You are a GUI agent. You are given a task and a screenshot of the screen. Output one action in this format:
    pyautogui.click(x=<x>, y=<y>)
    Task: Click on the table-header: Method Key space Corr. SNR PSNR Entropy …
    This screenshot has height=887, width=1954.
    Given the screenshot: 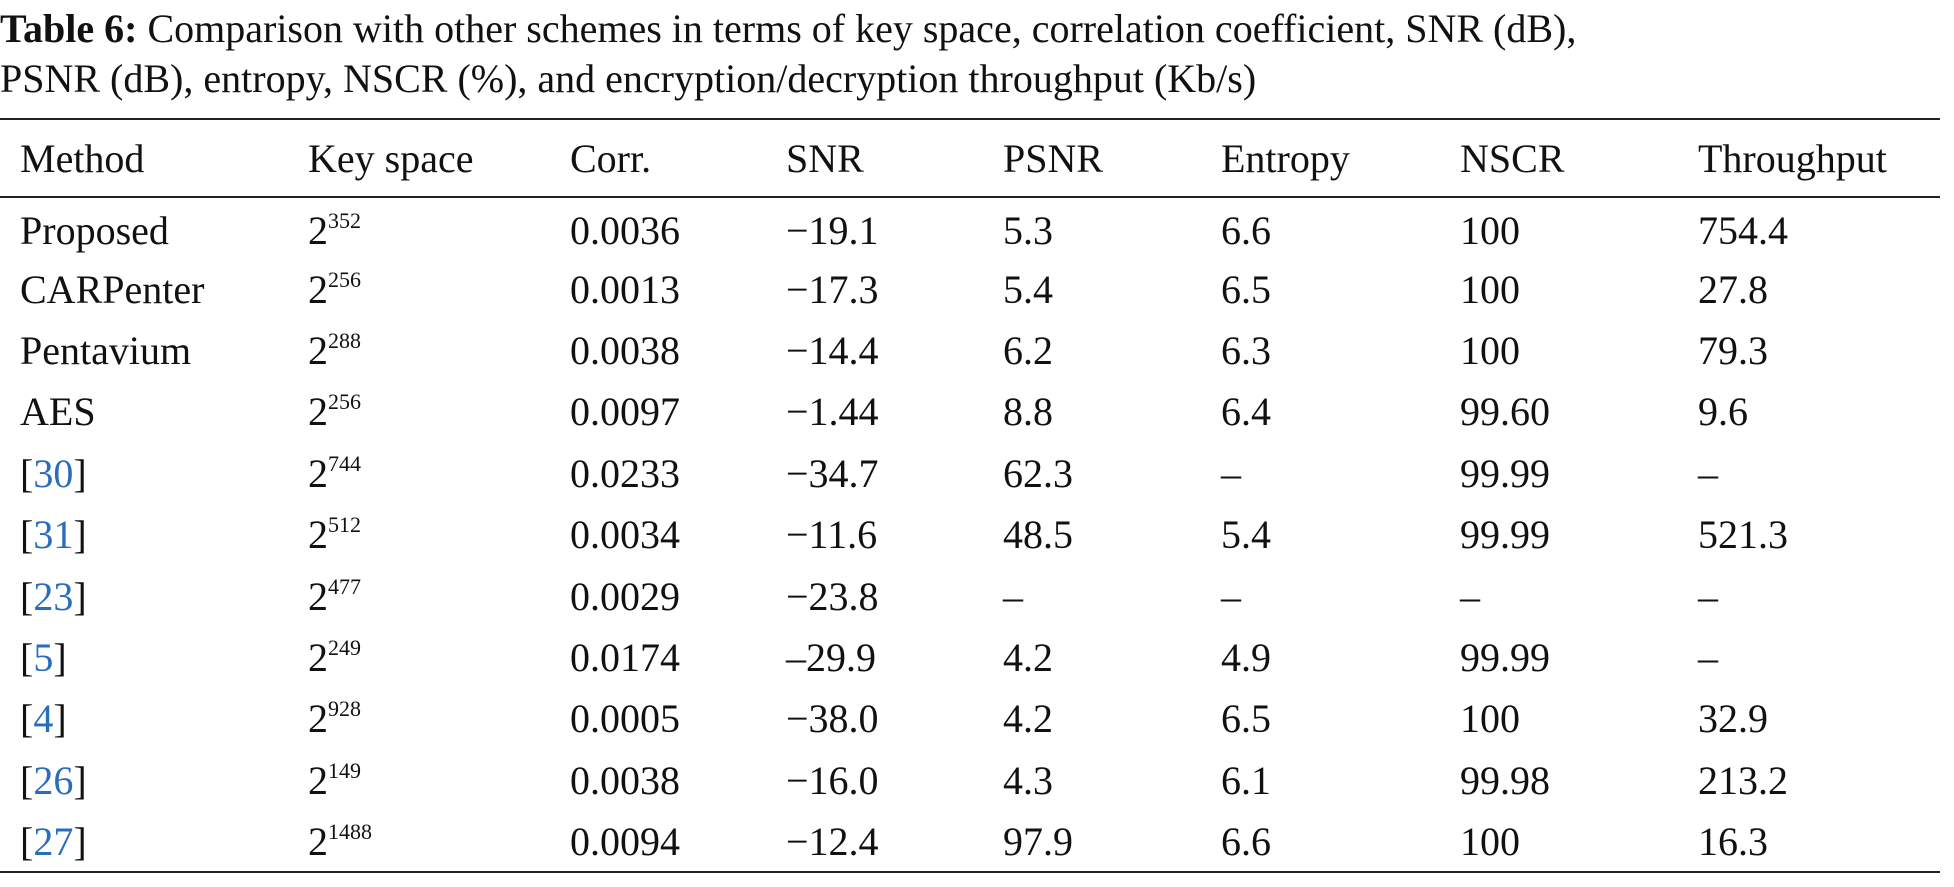 What is the action you would take?
    pyautogui.click(x=970, y=158)
    